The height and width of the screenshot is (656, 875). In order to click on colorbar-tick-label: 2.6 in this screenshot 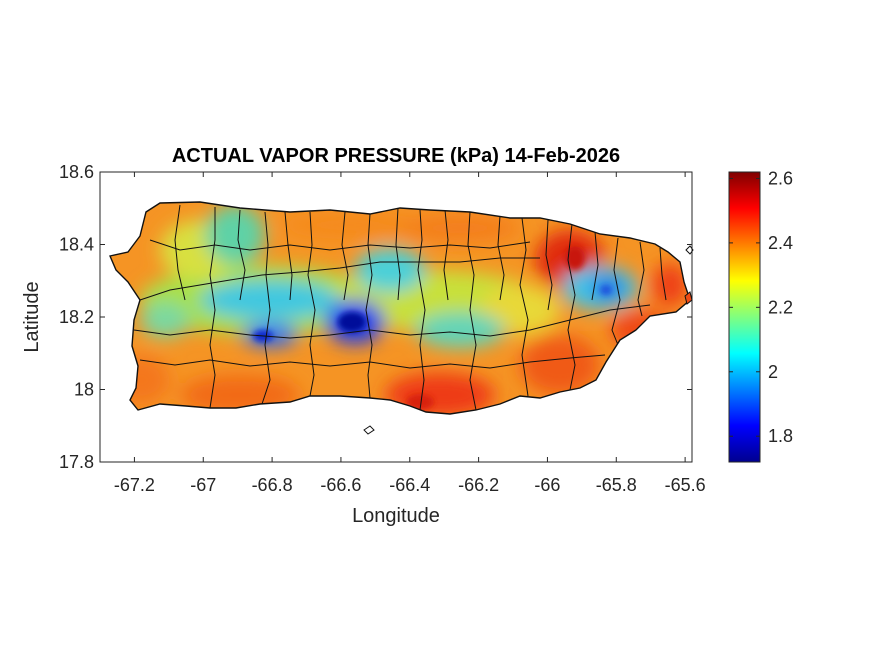, I will do `click(780, 178)`.